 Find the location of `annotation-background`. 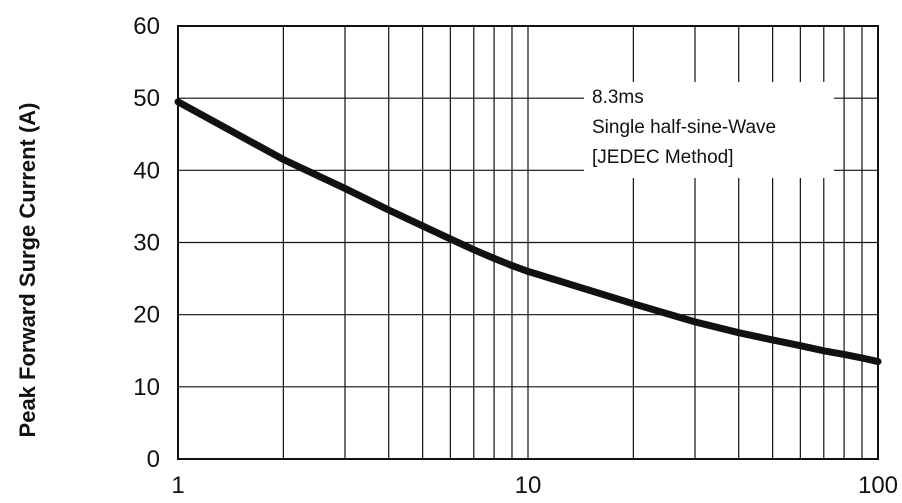

annotation-background is located at coordinates (709, 130).